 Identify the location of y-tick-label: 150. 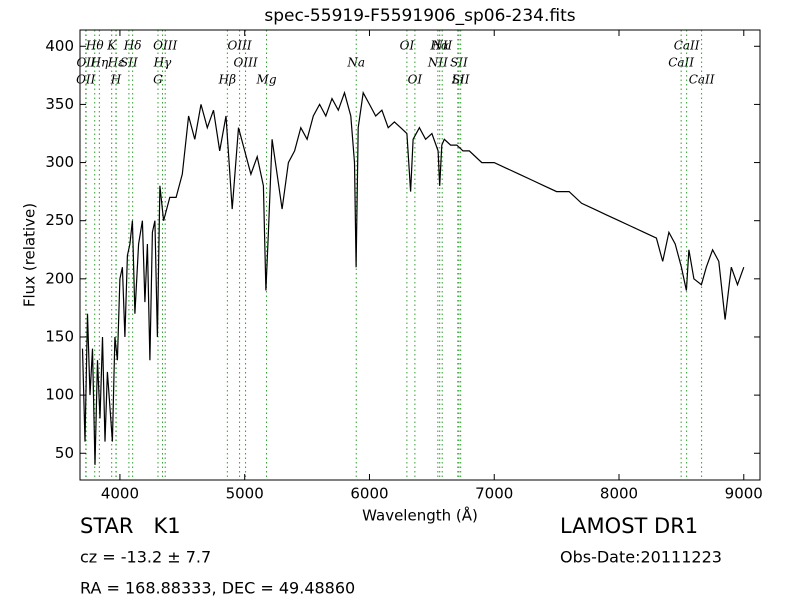
(59, 336).